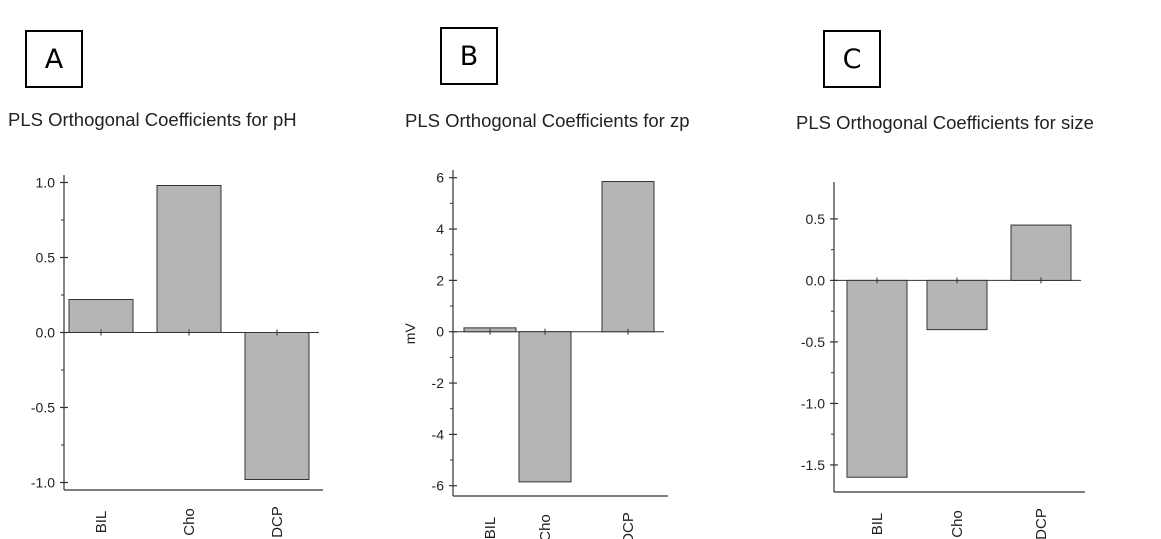 This screenshot has width=1161, height=539. What do you see at coordinates (813, 465) in the screenshot?
I see `y-tick-label: -1.5` at bounding box center [813, 465].